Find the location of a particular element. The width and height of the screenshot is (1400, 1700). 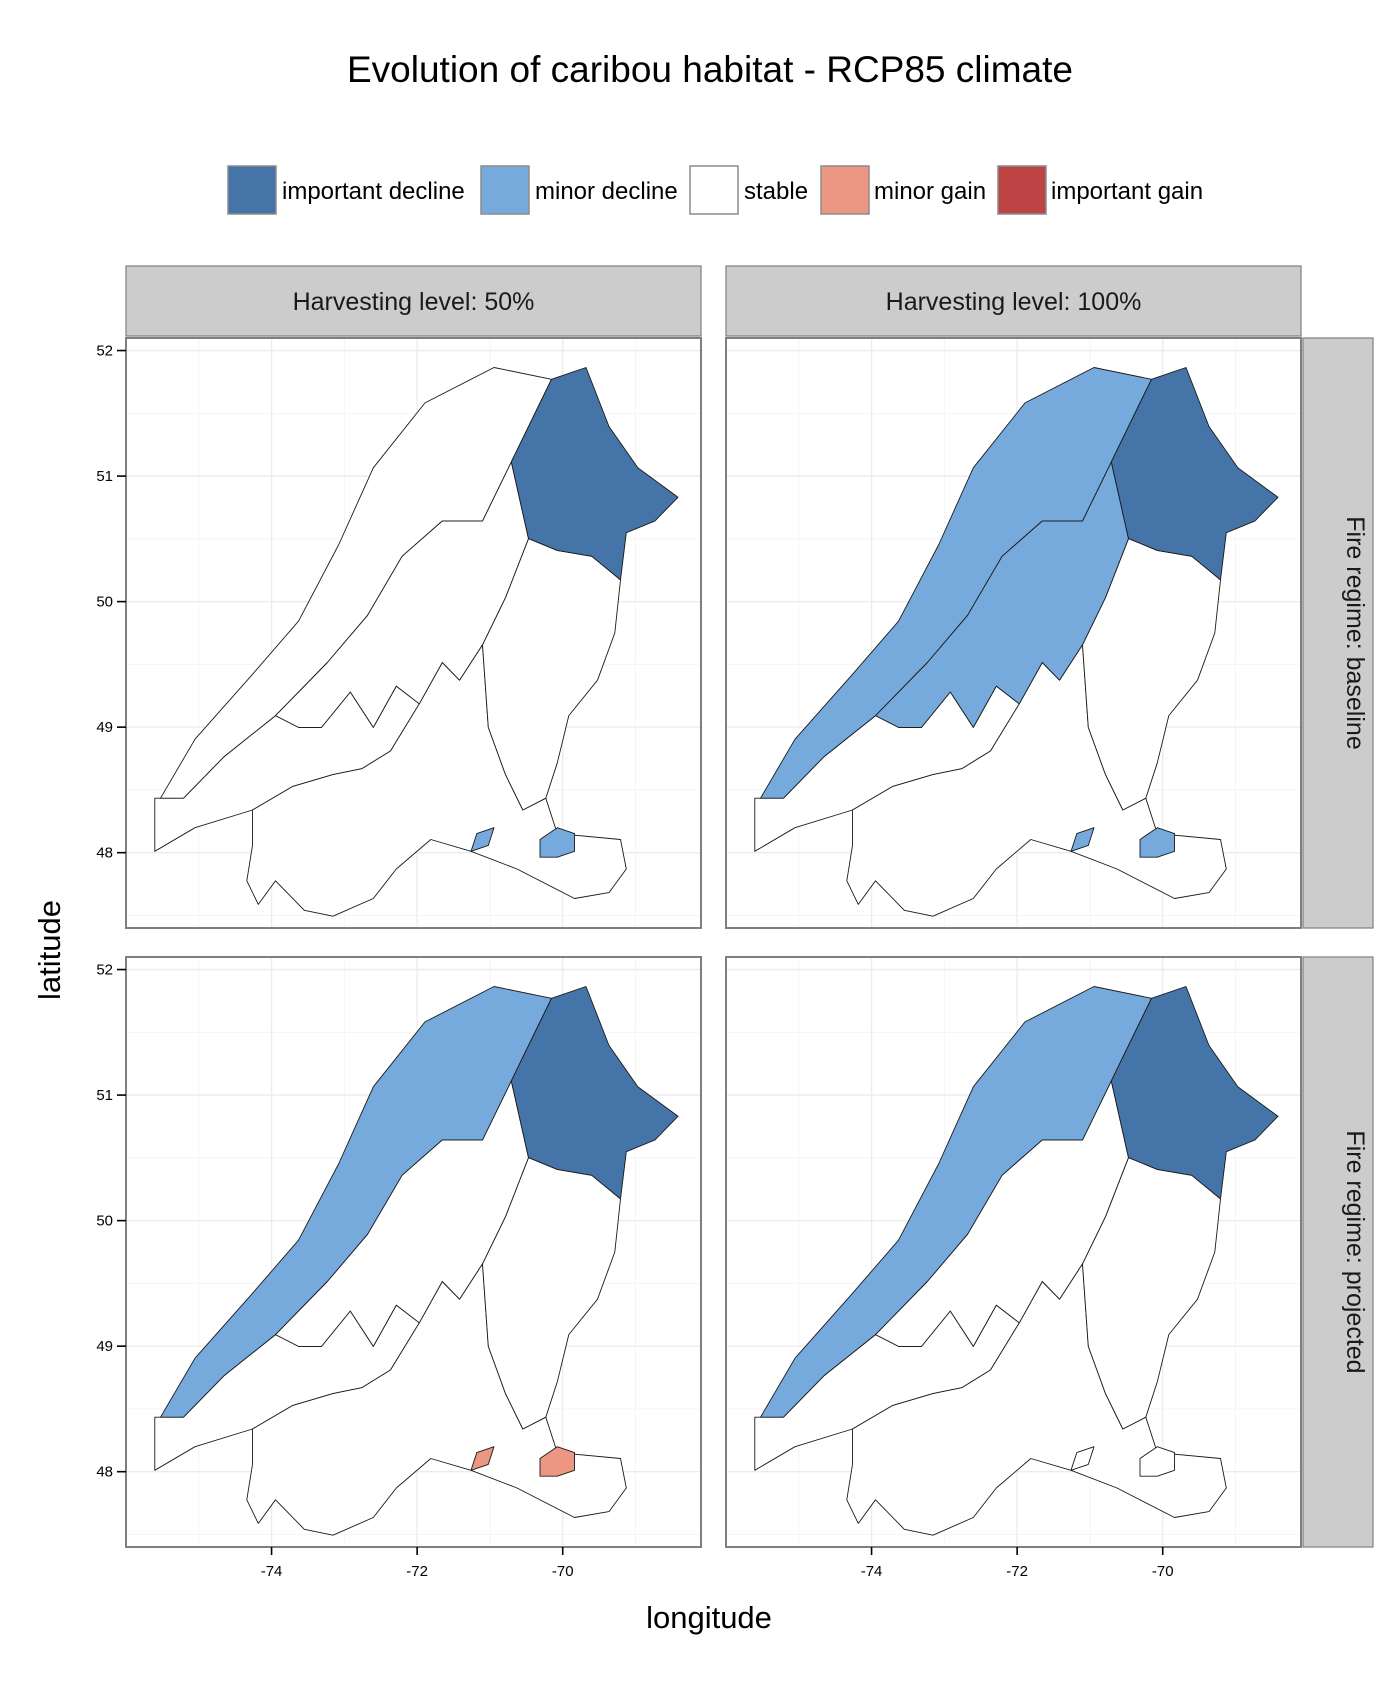

legend-key-important-gain is located at coordinates (1022, 190).